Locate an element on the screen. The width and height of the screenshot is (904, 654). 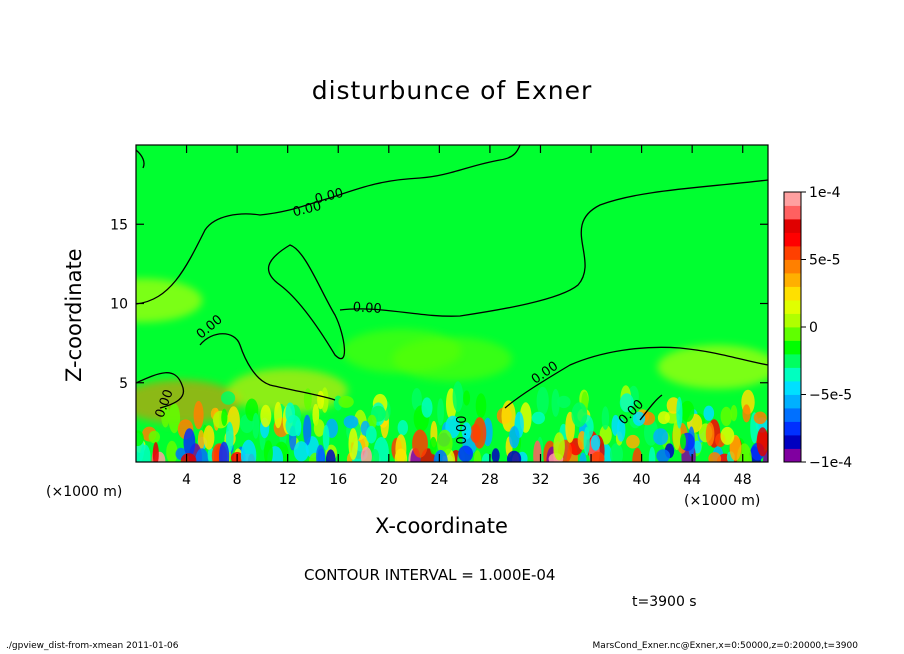
x-unit-right: (×1000 m) is located at coordinates (722, 501).